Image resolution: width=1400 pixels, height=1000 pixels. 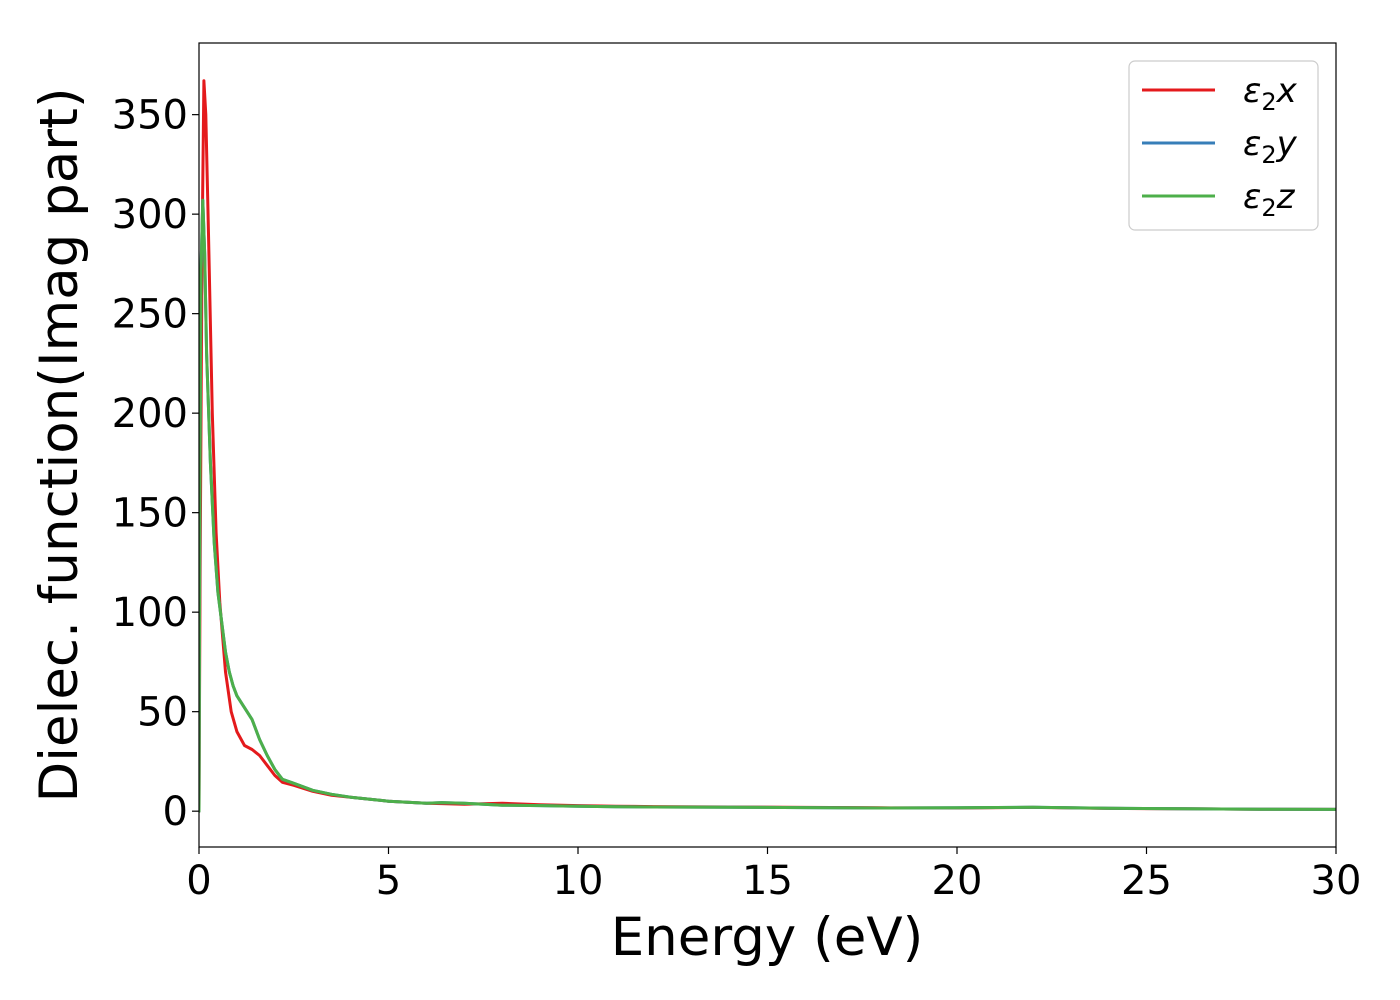 What do you see at coordinates (767, 881) in the screenshot?
I see `x-tick-label: 15` at bounding box center [767, 881].